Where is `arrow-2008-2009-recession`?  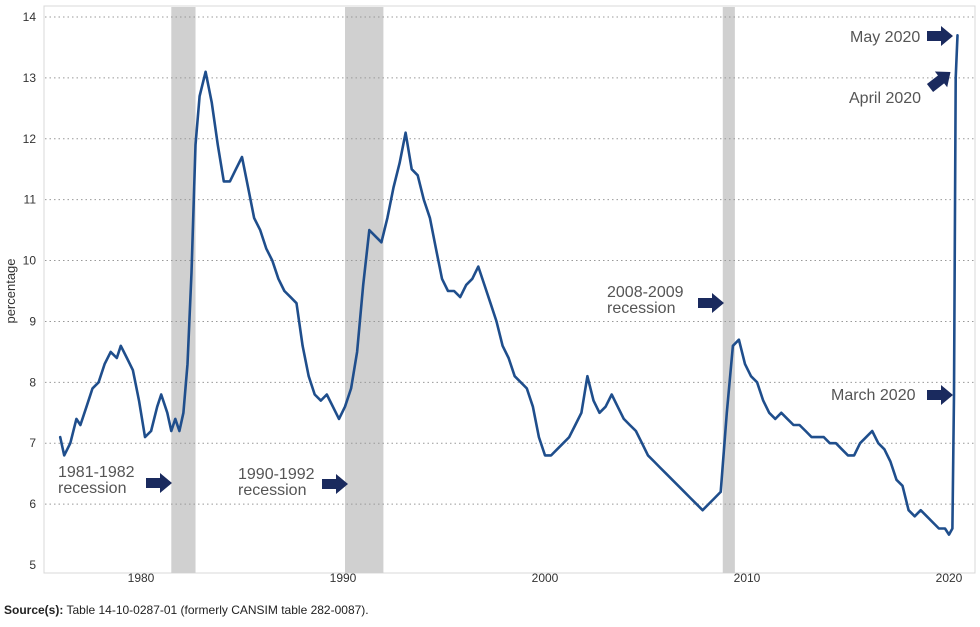 arrow-2008-2009-recession is located at coordinates (711, 303).